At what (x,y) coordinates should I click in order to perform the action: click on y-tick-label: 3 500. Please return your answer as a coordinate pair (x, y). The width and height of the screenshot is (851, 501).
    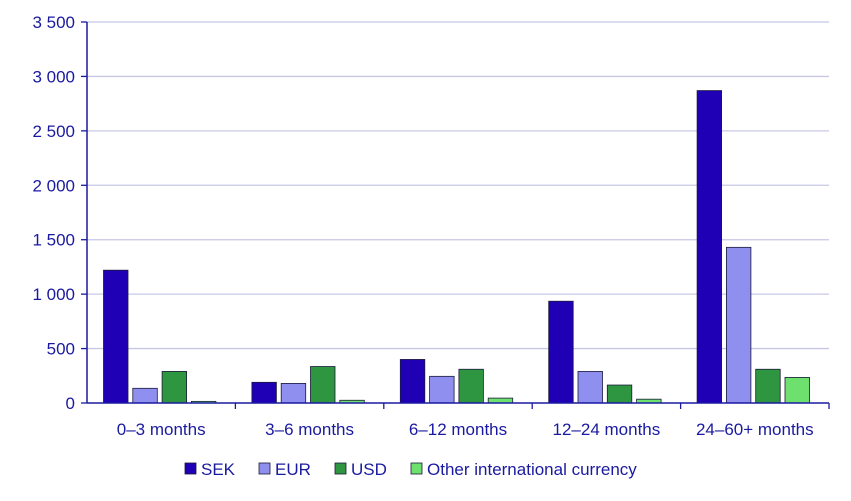
    Looking at the image, I should click on (53, 22).